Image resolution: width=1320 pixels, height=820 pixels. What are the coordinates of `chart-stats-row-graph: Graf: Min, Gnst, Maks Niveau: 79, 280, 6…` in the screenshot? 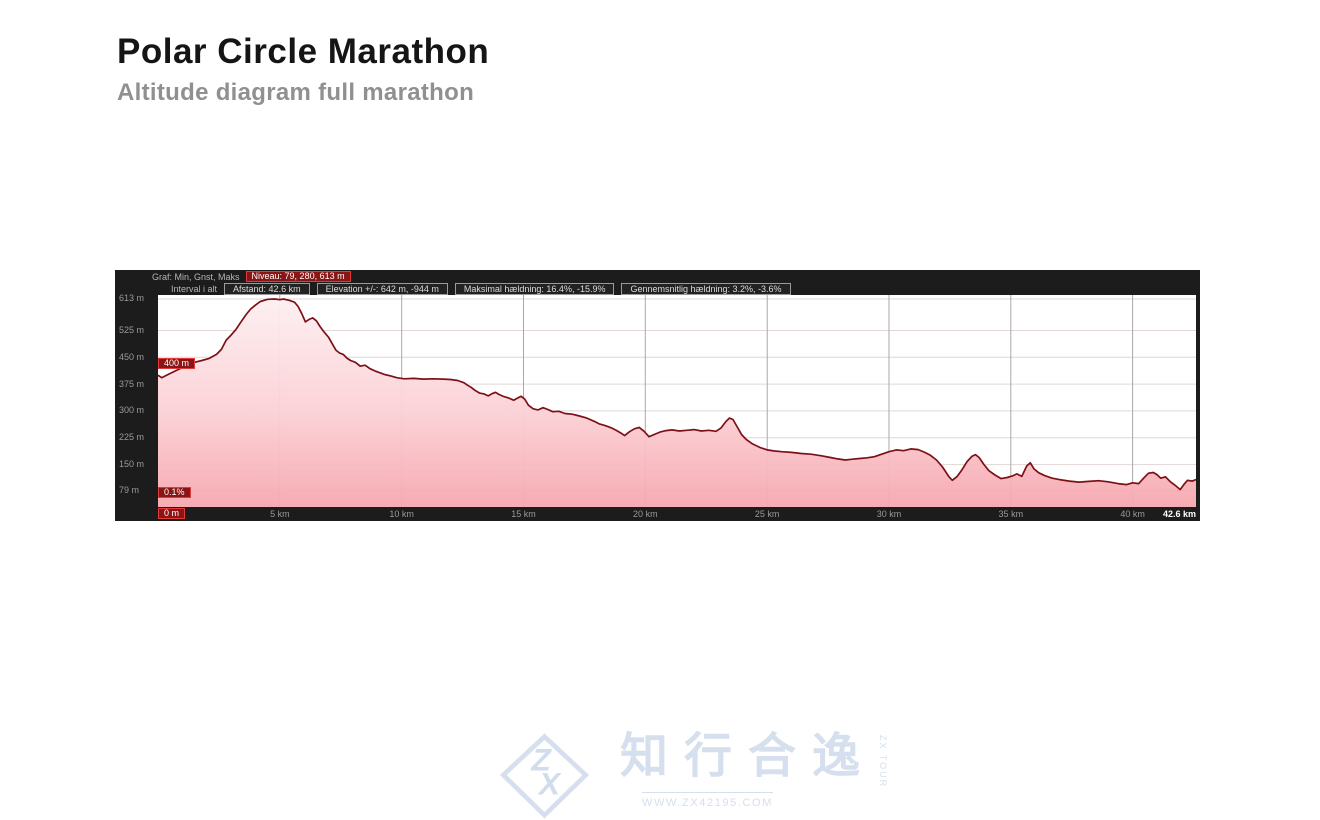 It's located at (657, 276).